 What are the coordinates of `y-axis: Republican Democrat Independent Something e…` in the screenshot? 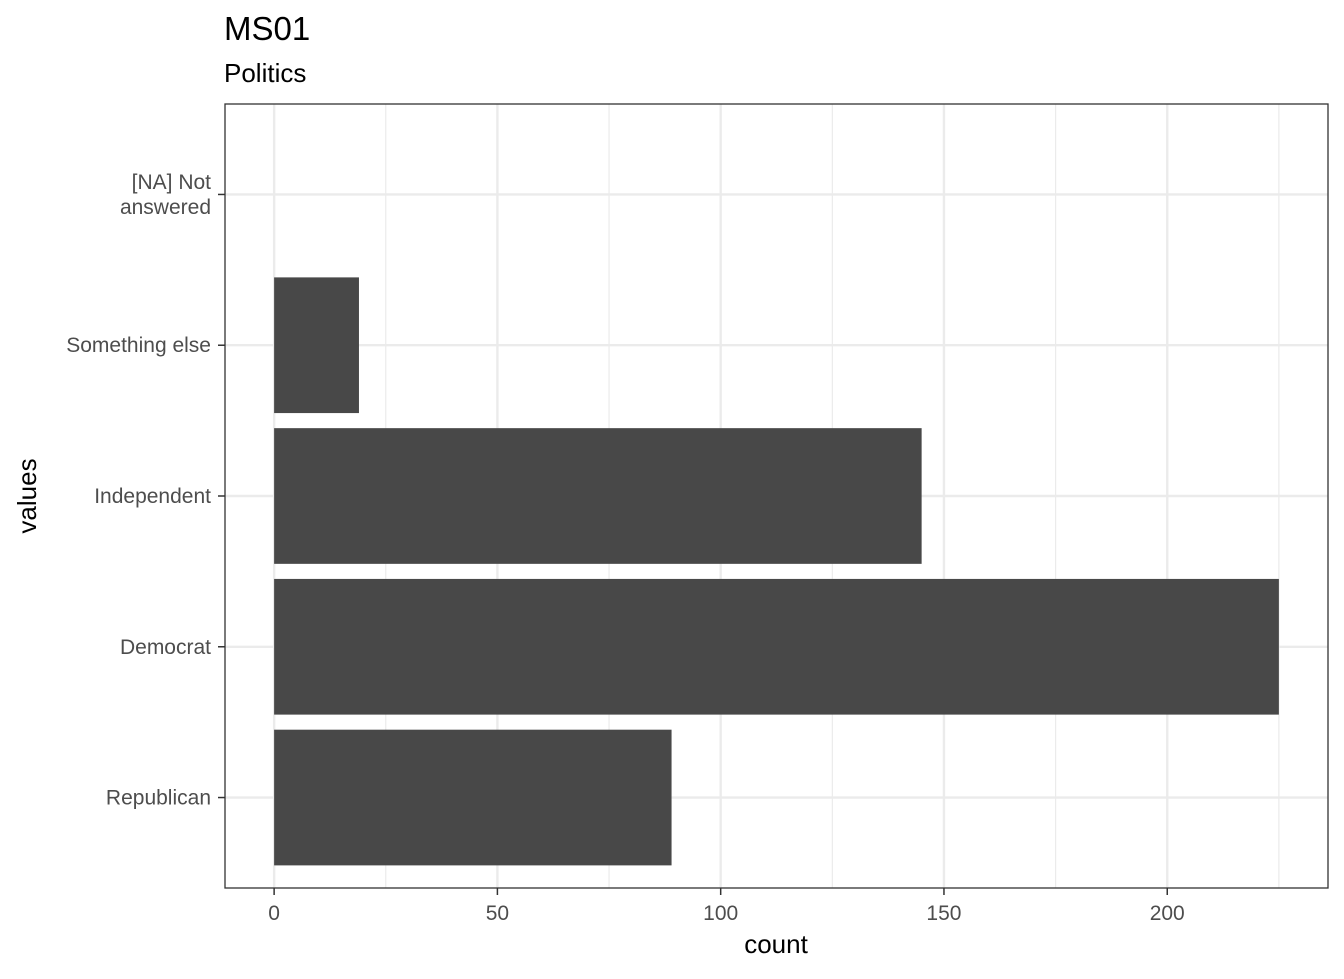 It's located at (145, 490).